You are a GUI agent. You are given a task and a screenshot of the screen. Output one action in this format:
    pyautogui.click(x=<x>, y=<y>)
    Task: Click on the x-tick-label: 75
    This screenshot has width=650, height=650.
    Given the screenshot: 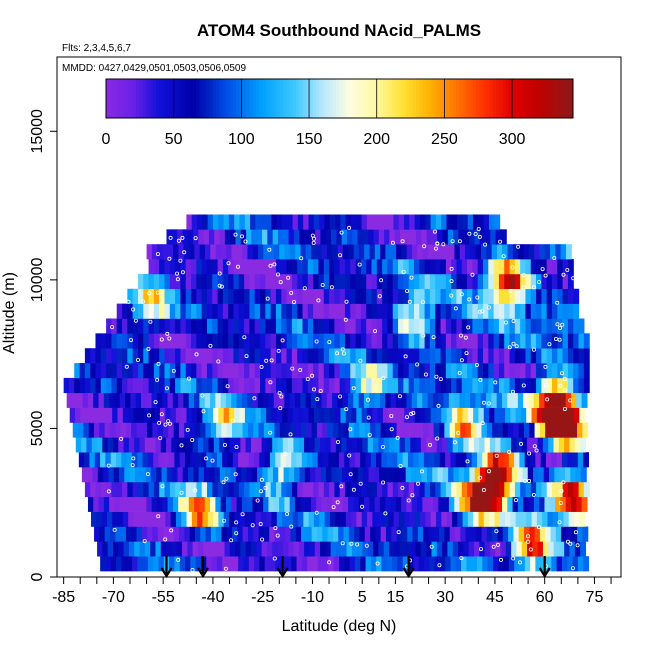 What is the action you would take?
    pyautogui.click(x=595, y=597)
    